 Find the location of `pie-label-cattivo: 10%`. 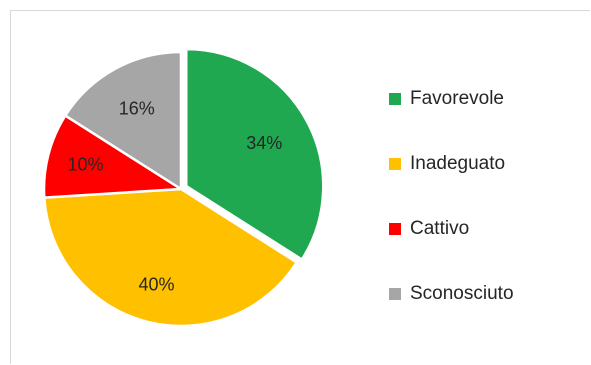

pie-label-cattivo: 10% is located at coordinates (85, 164).